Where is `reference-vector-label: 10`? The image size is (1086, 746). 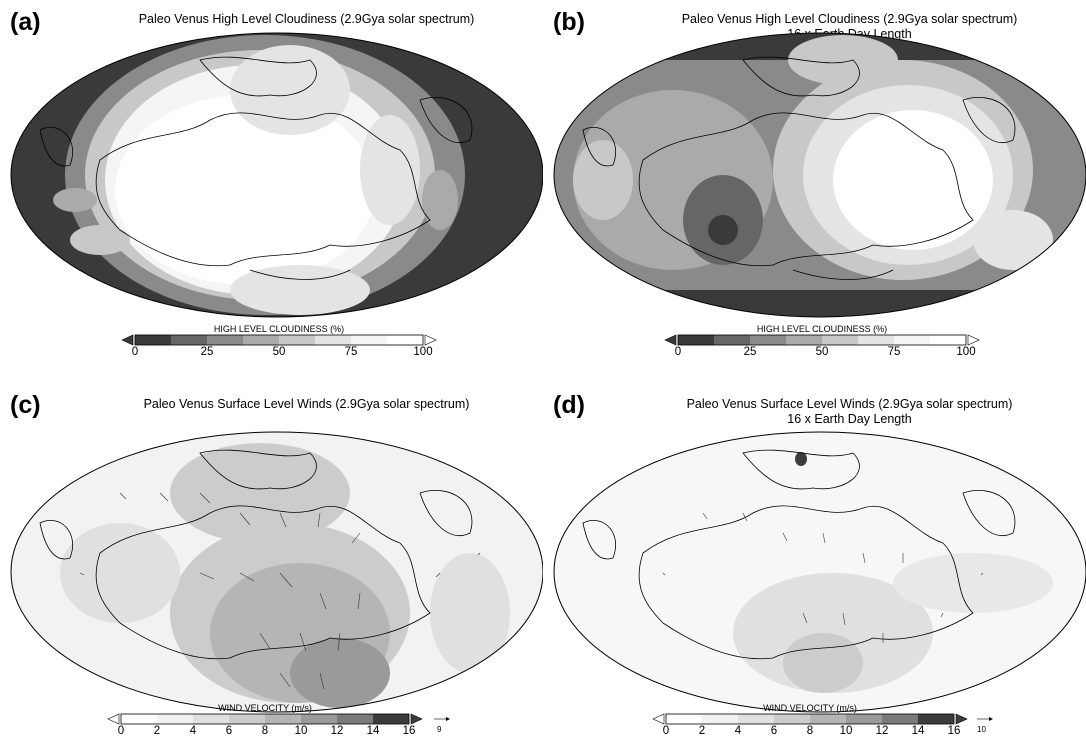 reference-vector-label: 10 is located at coordinates (981, 729).